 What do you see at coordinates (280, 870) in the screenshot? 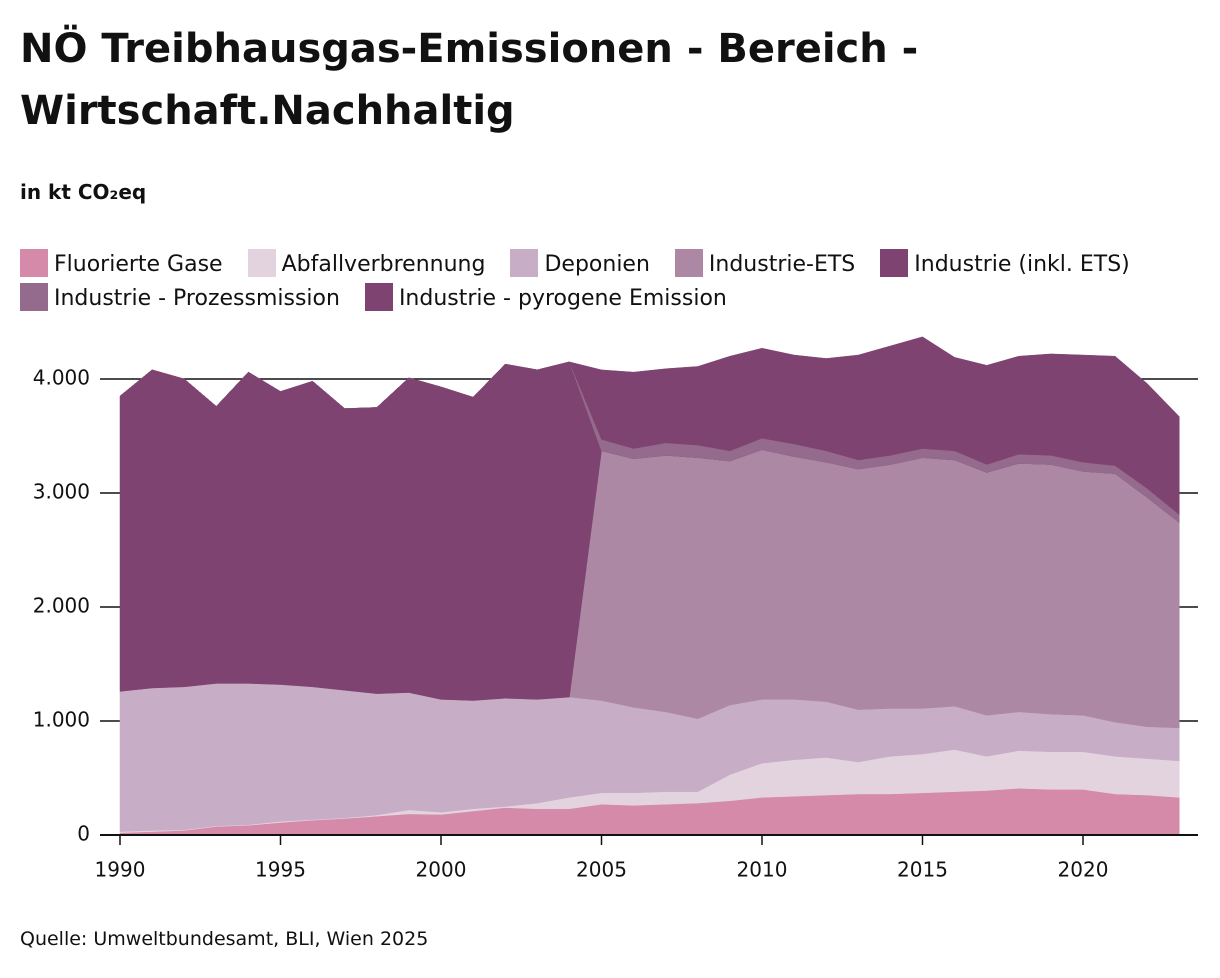
I see `x-tick-label: 1995` at bounding box center [280, 870].